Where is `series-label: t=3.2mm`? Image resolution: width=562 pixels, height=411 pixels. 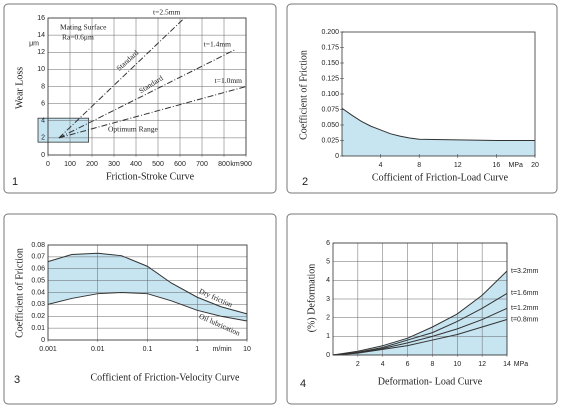
series-label: t=3.2mm is located at coordinates (525, 271).